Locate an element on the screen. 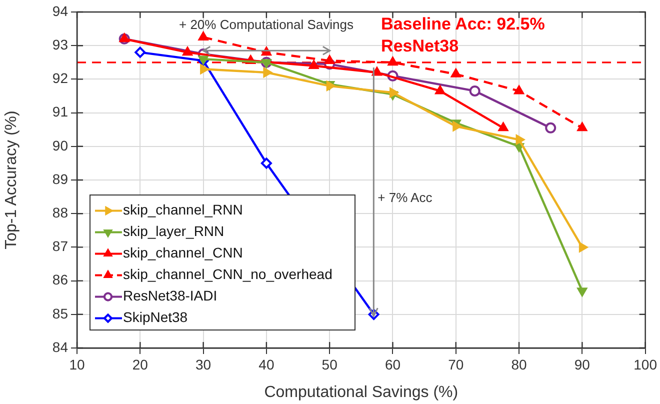 The width and height of the screenshot is (660, 404). y-tick-label: 93 is located at coordinates (60, 44).